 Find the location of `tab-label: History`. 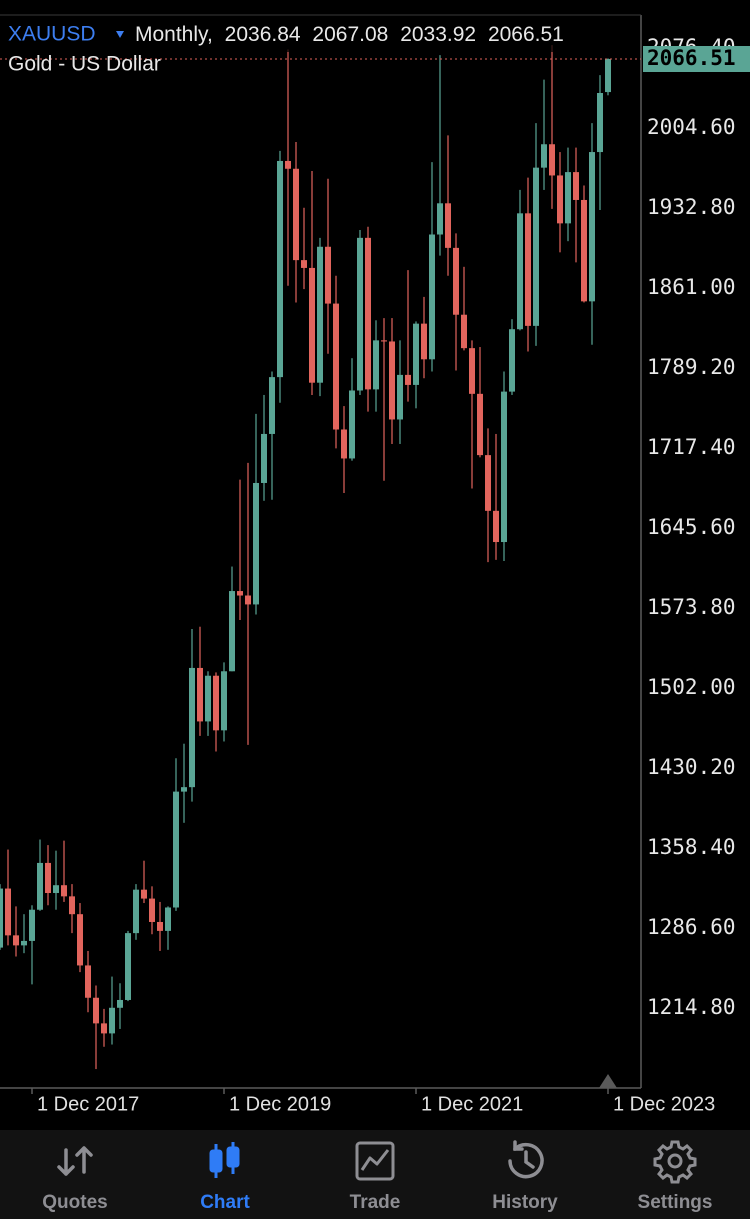

tab-label: History is located at coordinates (525, 1202).